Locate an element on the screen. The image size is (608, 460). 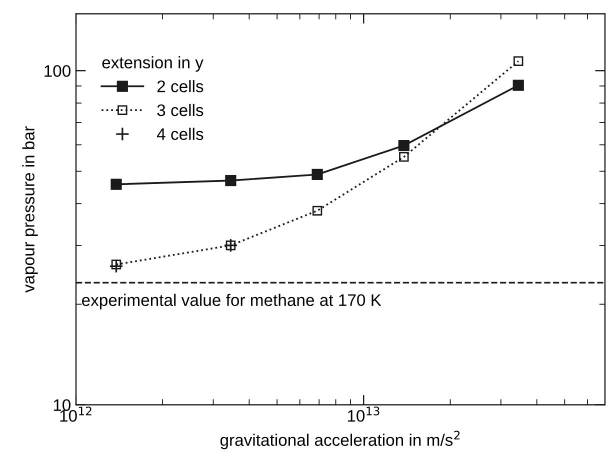
x-axis-title: gravitational acceleration in m/s$^{2}$ is located at coordinates (340, 440).